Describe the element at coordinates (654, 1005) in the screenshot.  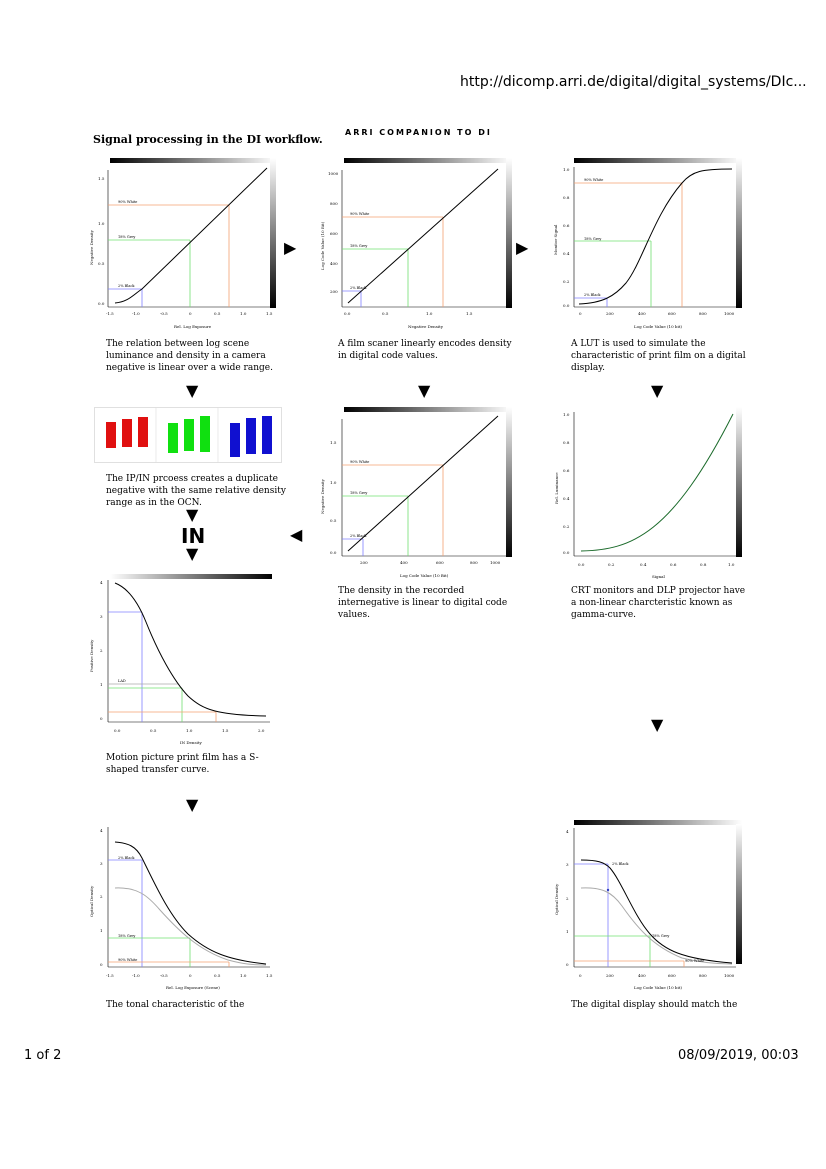
I see `caption-display: The digital display should match the` at that location.